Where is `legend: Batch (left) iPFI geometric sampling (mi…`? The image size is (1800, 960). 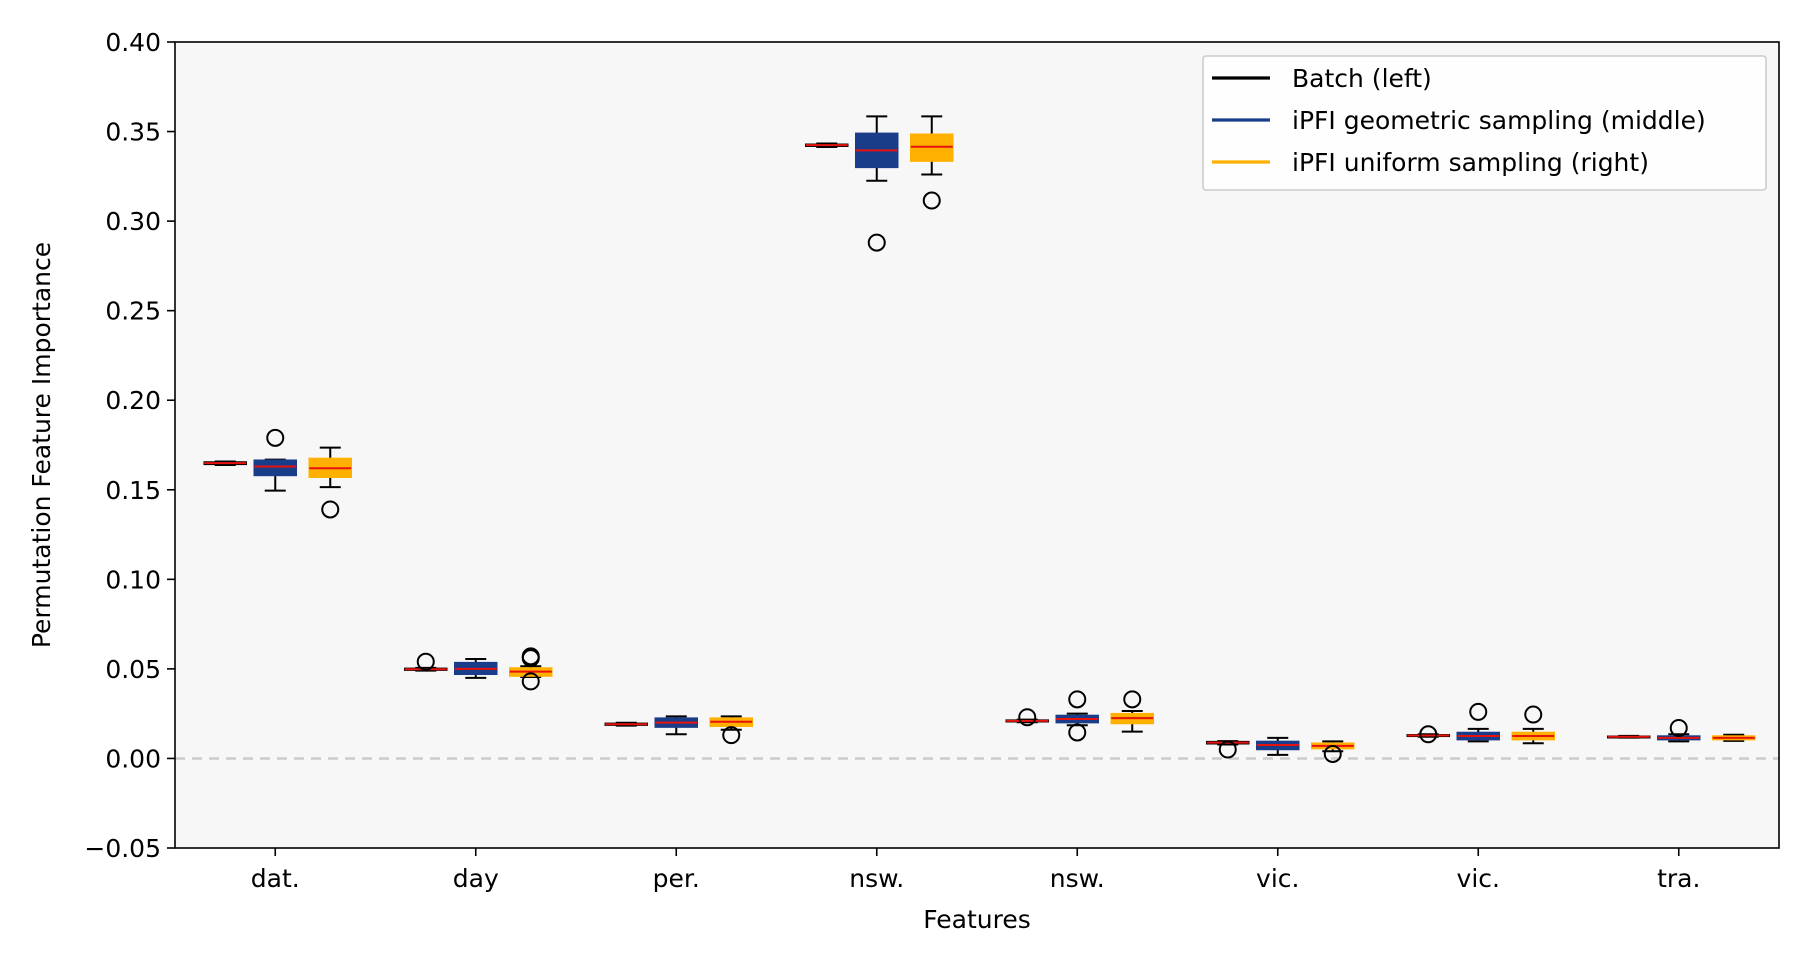
legend: Batch (left) iPFI geometric sampling (mi… is located at coordinates (1484, 123).